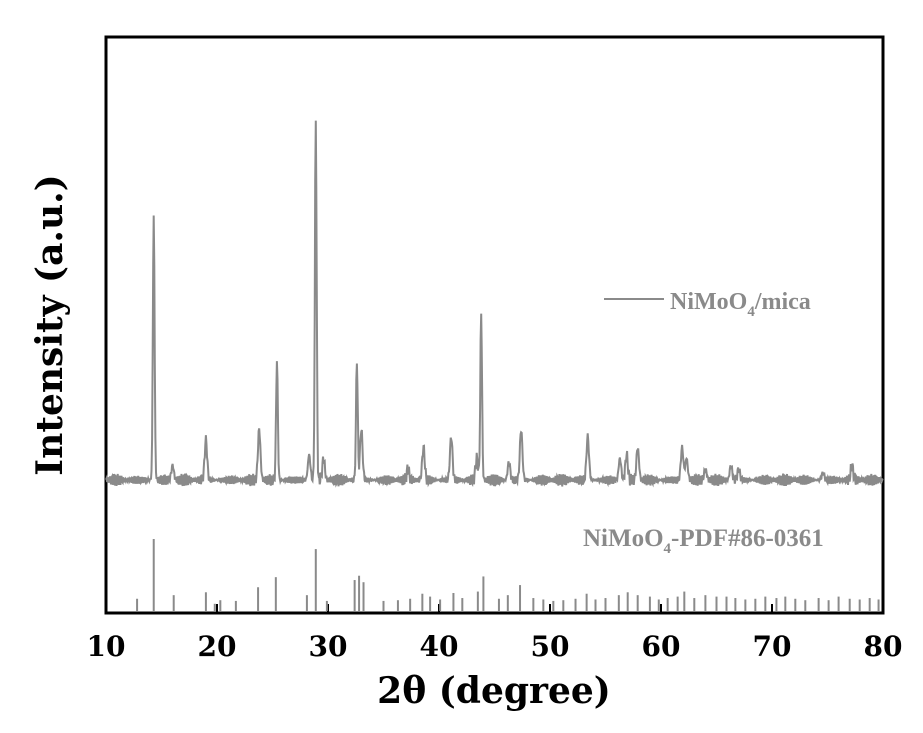 The width and height of the screenshot is (923, 733). I want to click on x-tick-label: 20, so click(217, 646).